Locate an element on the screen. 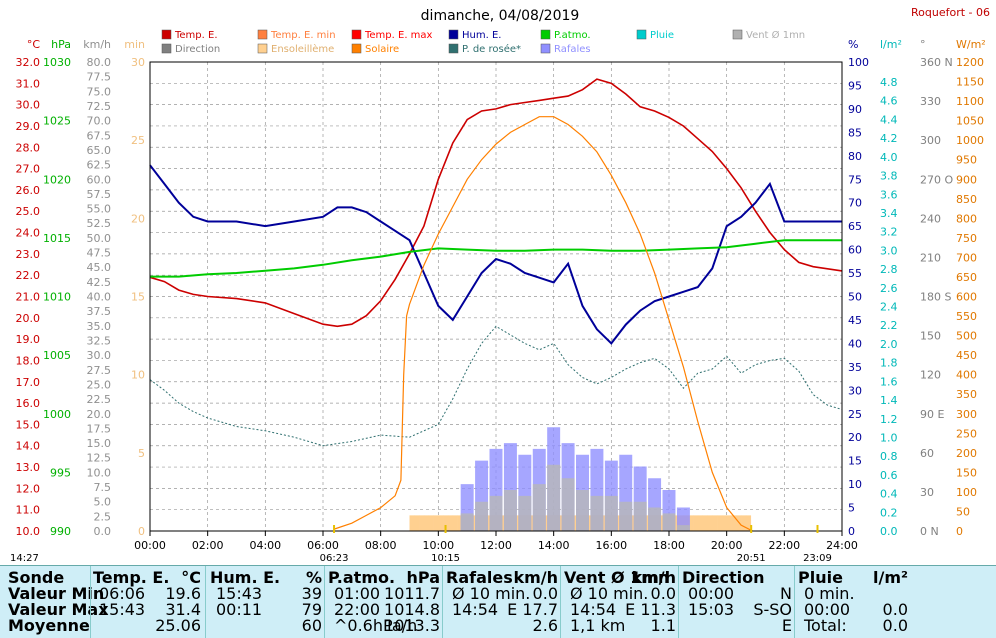 Image resolution: width=996 pixels, height=638 pixels. tick-wind: 40.0 is located at coordinates (99, 297).